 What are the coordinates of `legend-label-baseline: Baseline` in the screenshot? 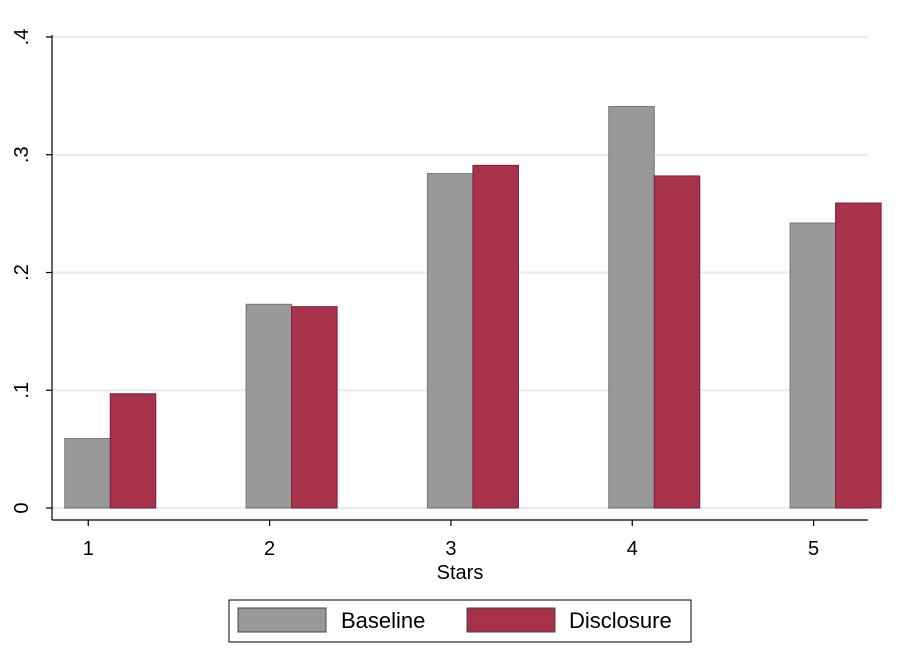 It's located at (383, 620).